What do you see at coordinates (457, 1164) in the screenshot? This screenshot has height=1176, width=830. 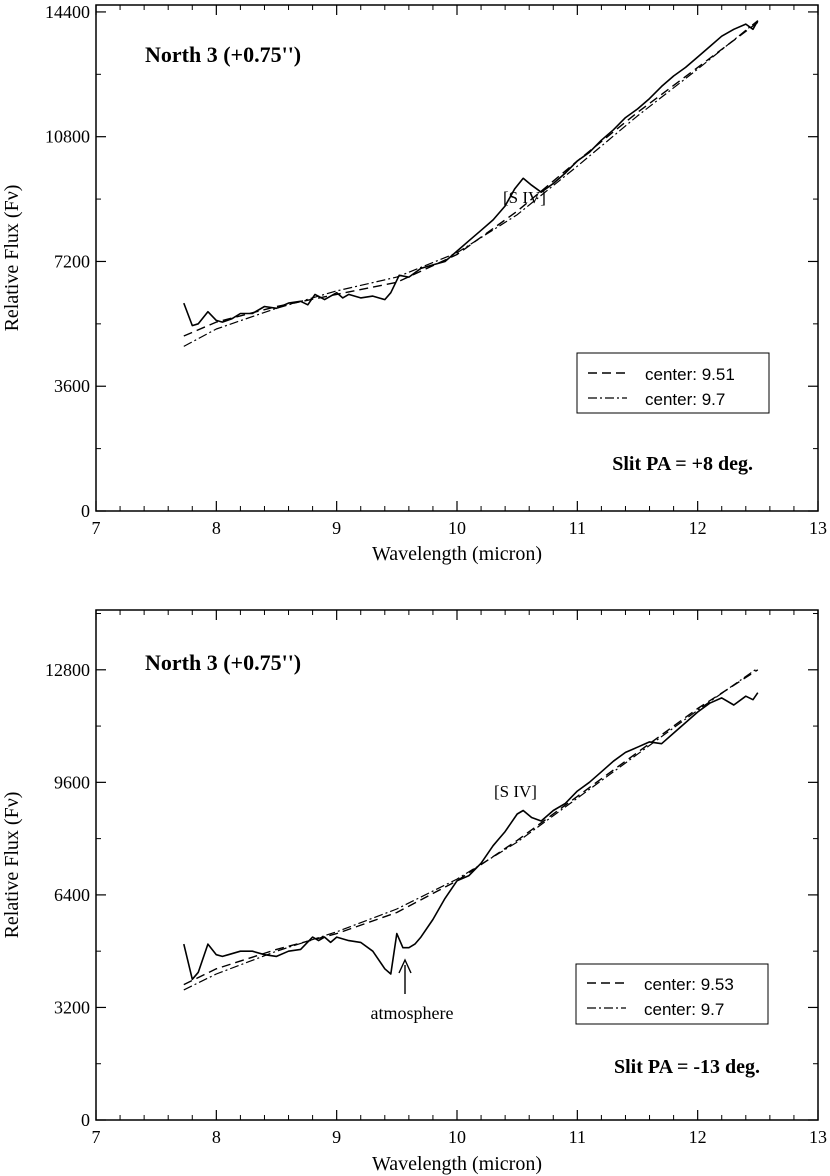 I see `x-axis-label-bottom: Wavelength (micron)` at bounding box center [457, 1164].